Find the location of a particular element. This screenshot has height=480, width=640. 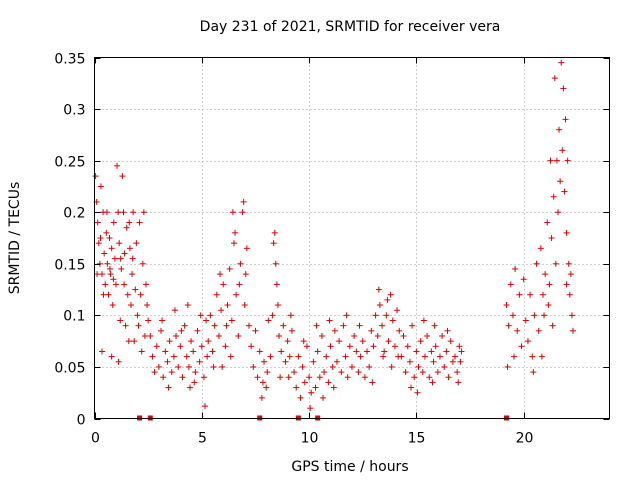

y-tick-label: 0.35 is located at coordinates (69, 60).